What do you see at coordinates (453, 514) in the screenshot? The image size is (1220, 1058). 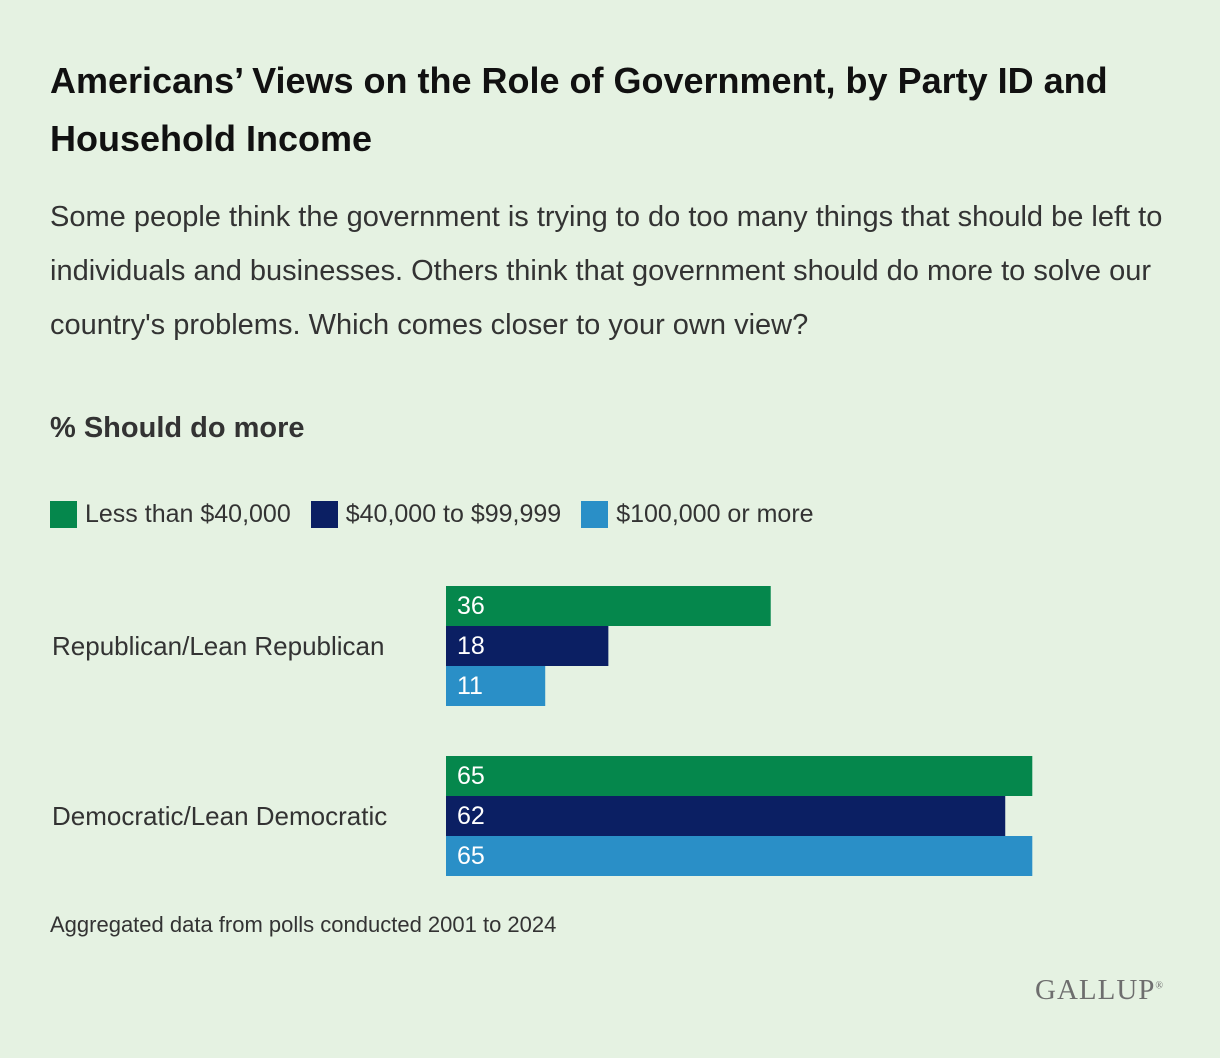 I see `legend-label-middle-income: $40,000 to $99,999` at bounding box center [453, 514].